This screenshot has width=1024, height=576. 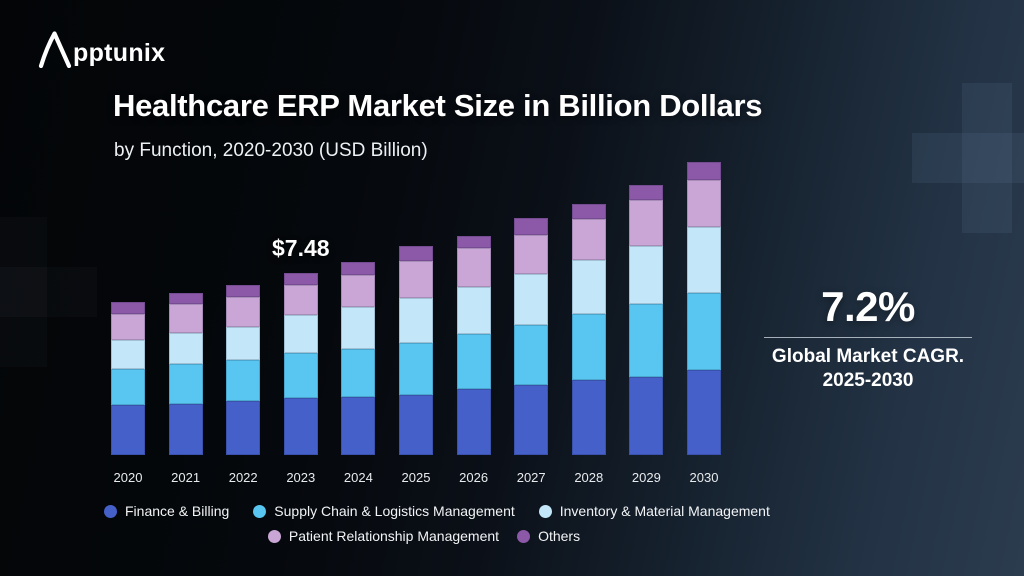 I want to click on bar-2022, so click(x=243, y=369).